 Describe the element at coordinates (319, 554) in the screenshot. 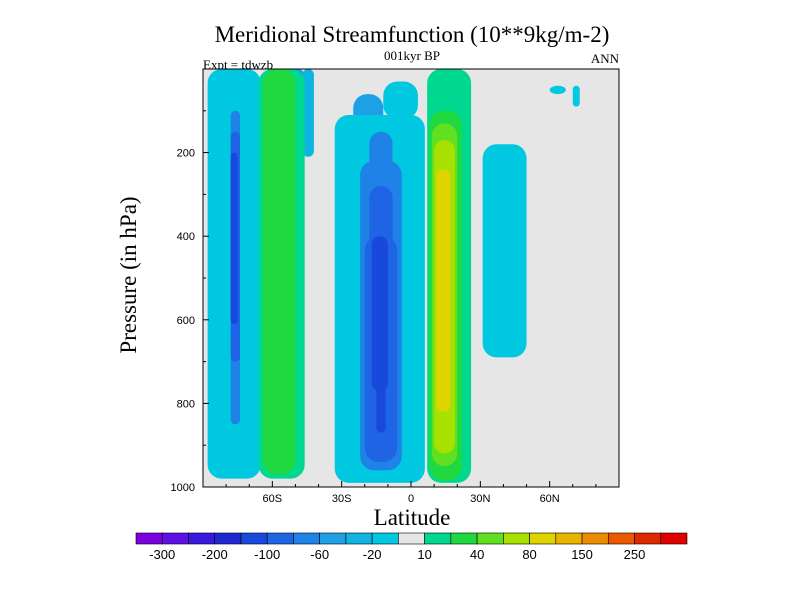

I see `colorbar-label: -60` at that location.